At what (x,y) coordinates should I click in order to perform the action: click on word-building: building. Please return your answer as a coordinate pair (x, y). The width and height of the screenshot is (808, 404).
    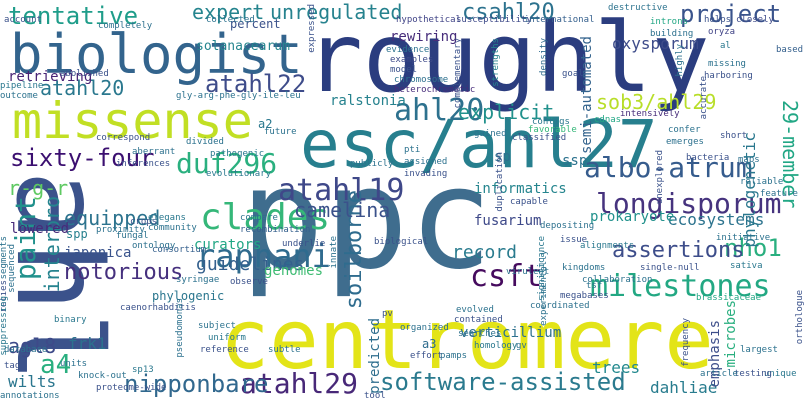
    Looking at the image, I should click on (672, 34).